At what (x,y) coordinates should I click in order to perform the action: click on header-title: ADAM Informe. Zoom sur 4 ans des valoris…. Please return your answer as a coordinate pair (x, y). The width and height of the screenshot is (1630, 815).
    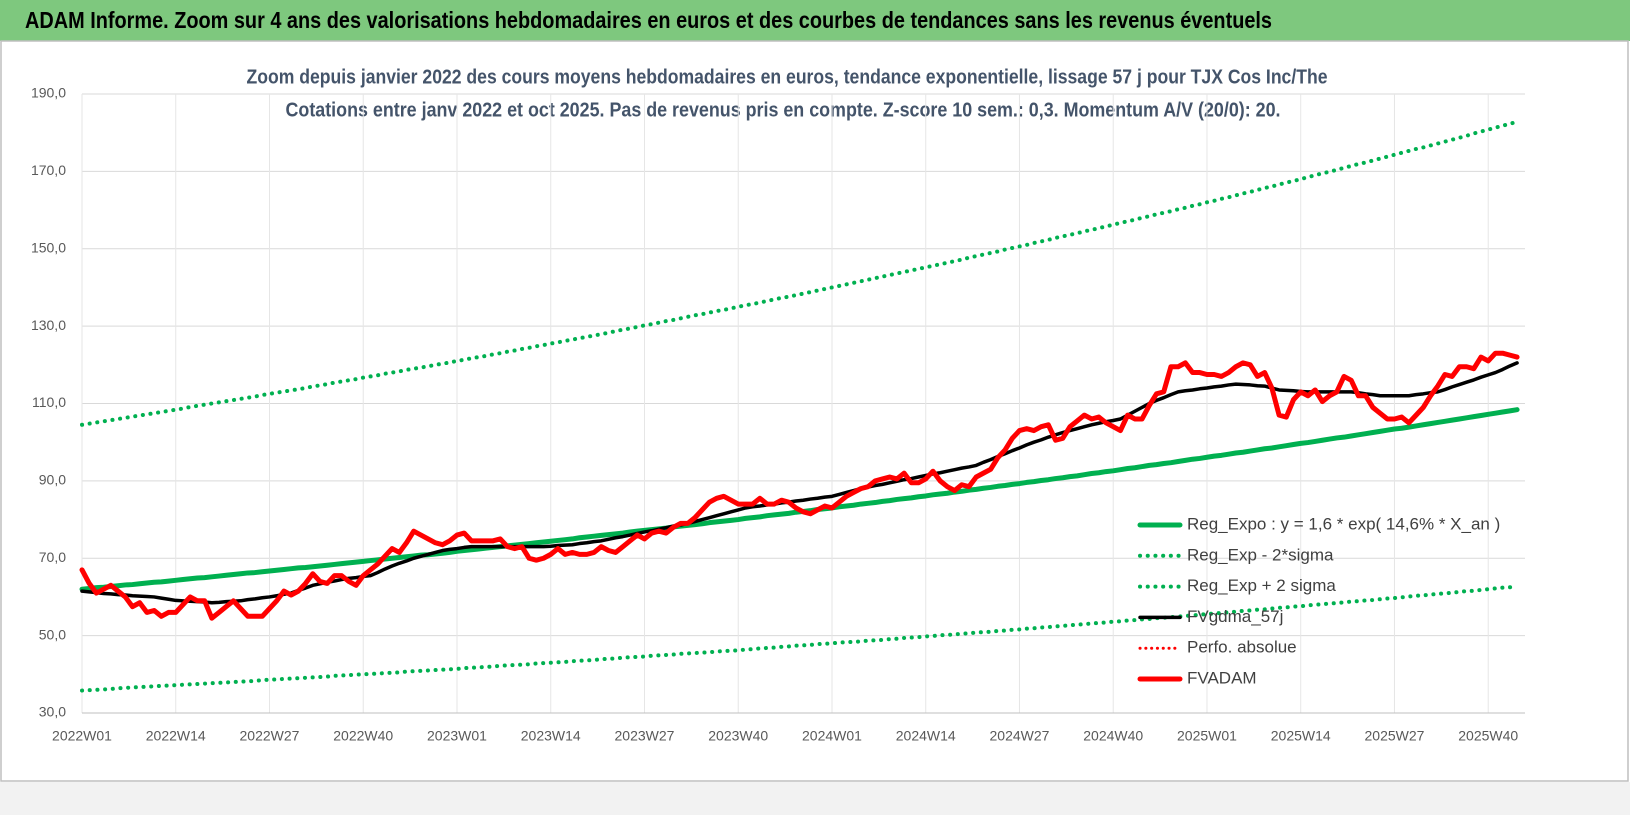
    Looking at the image, I should click on (648, 20).